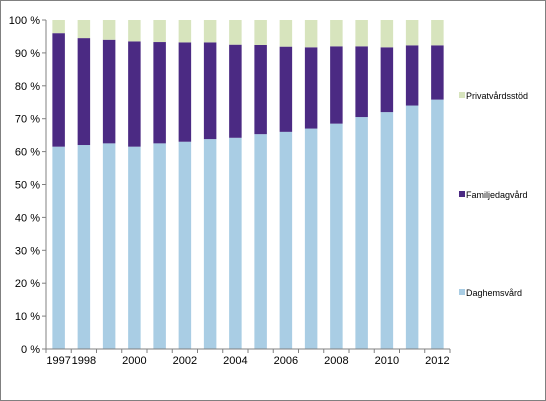 Image resolution: width=546 pixels, height=401 pixels. What do you see at coordinates (134, 247) in the screenshot?
I see `bar-daghemsvard-2000` at bounding box center [134, 247].